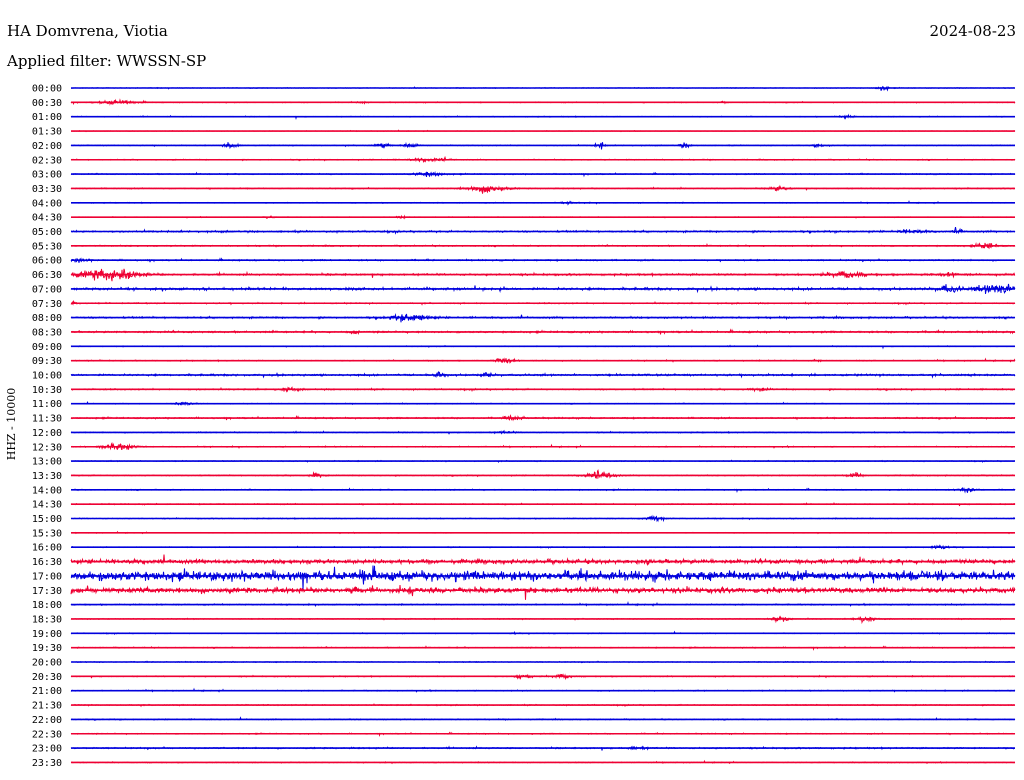 The width and height of the screenshot is (1024, 780). I want to click on time-label: 18:30, so click(47, 619).